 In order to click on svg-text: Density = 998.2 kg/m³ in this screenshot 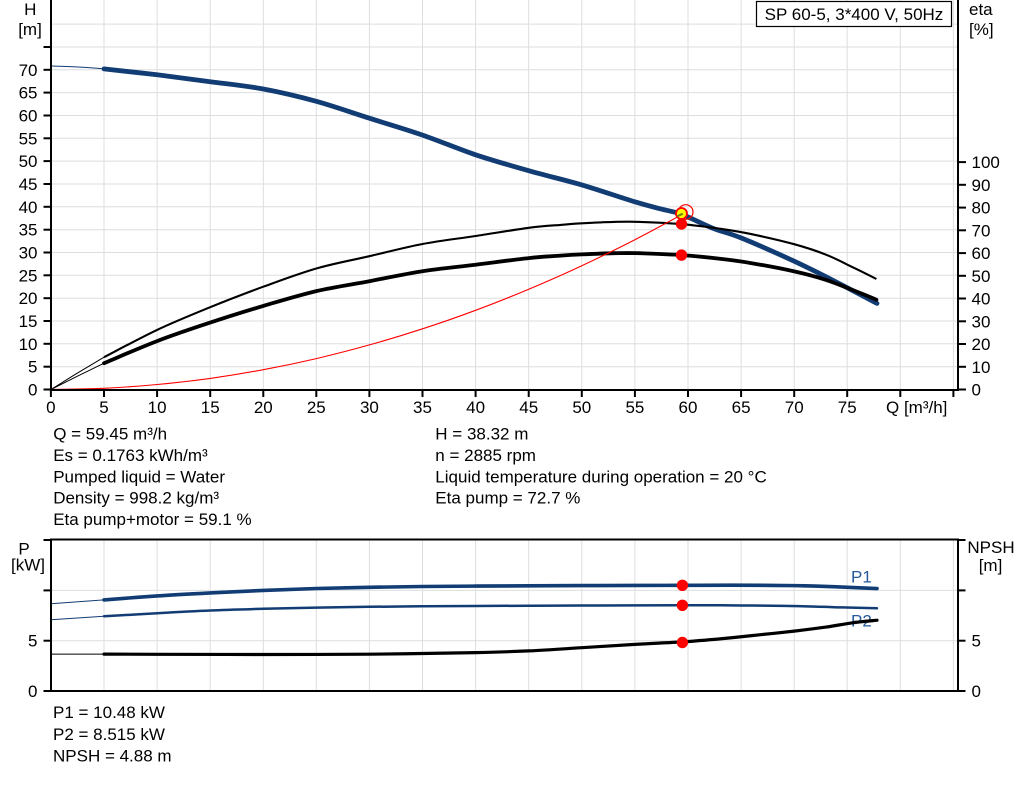, I will do `click(136, 497)`.